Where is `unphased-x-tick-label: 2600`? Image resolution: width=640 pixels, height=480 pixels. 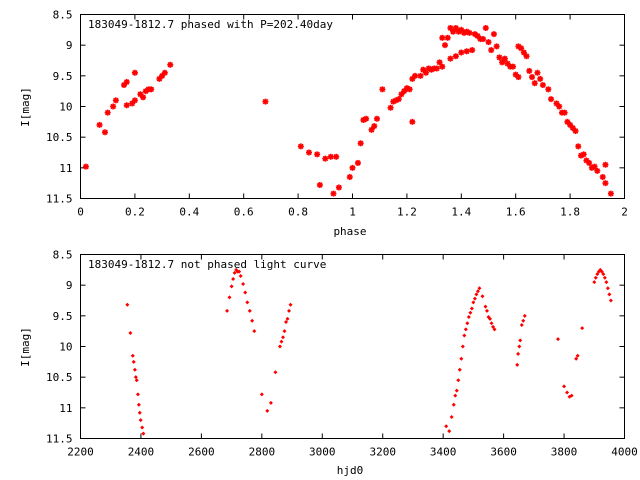
unphased-x-tick-label: 2600 is located at coordinates (201, 452).